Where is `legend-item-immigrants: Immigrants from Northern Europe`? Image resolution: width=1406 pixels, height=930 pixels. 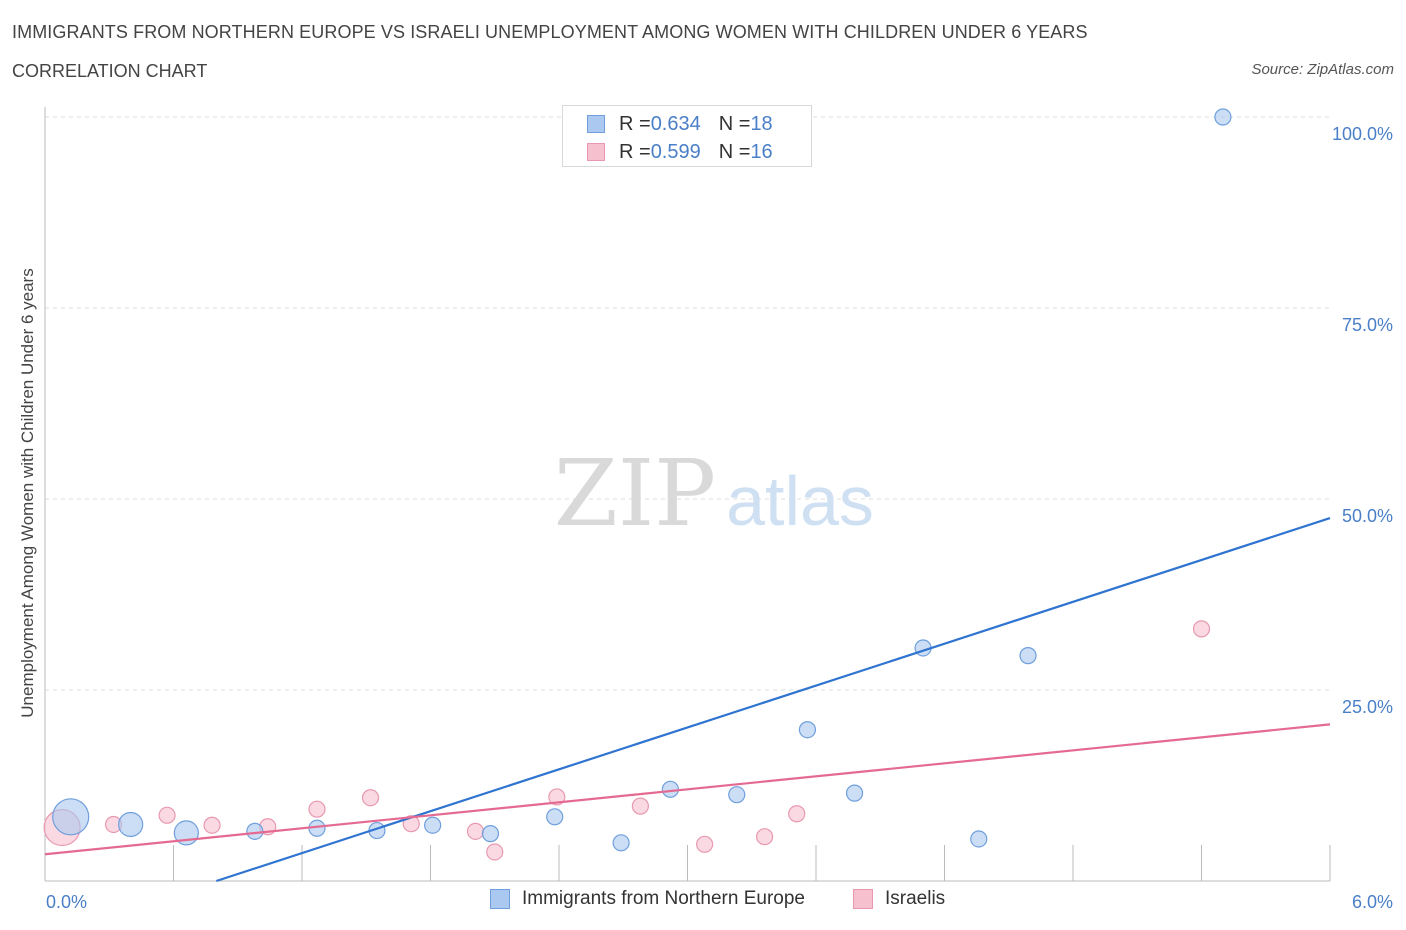 legend-item-immigrants: Immigrants from Northern Europe is located at coordinates (647, 899).